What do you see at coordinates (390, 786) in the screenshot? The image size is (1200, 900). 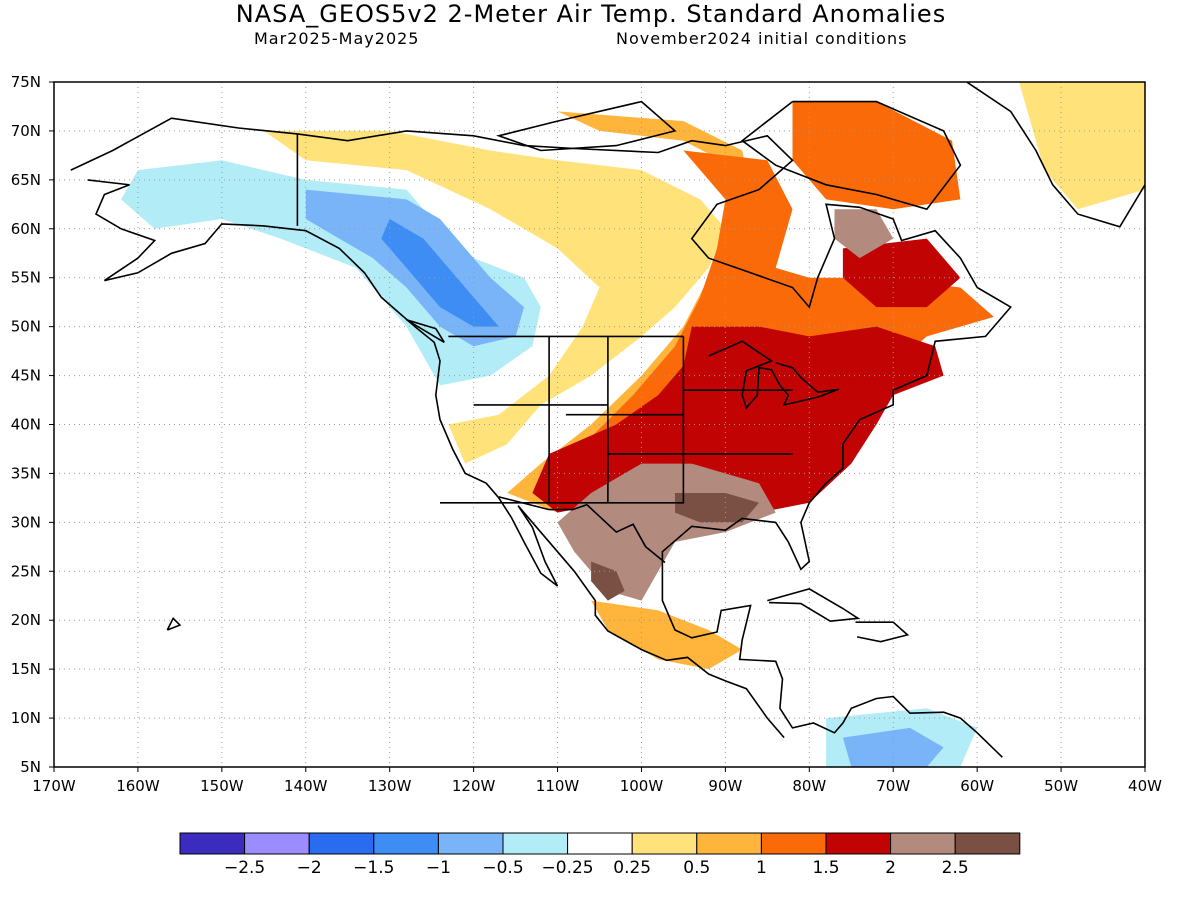 I see `lon-label: 130W` at bounding box center [390, 786].